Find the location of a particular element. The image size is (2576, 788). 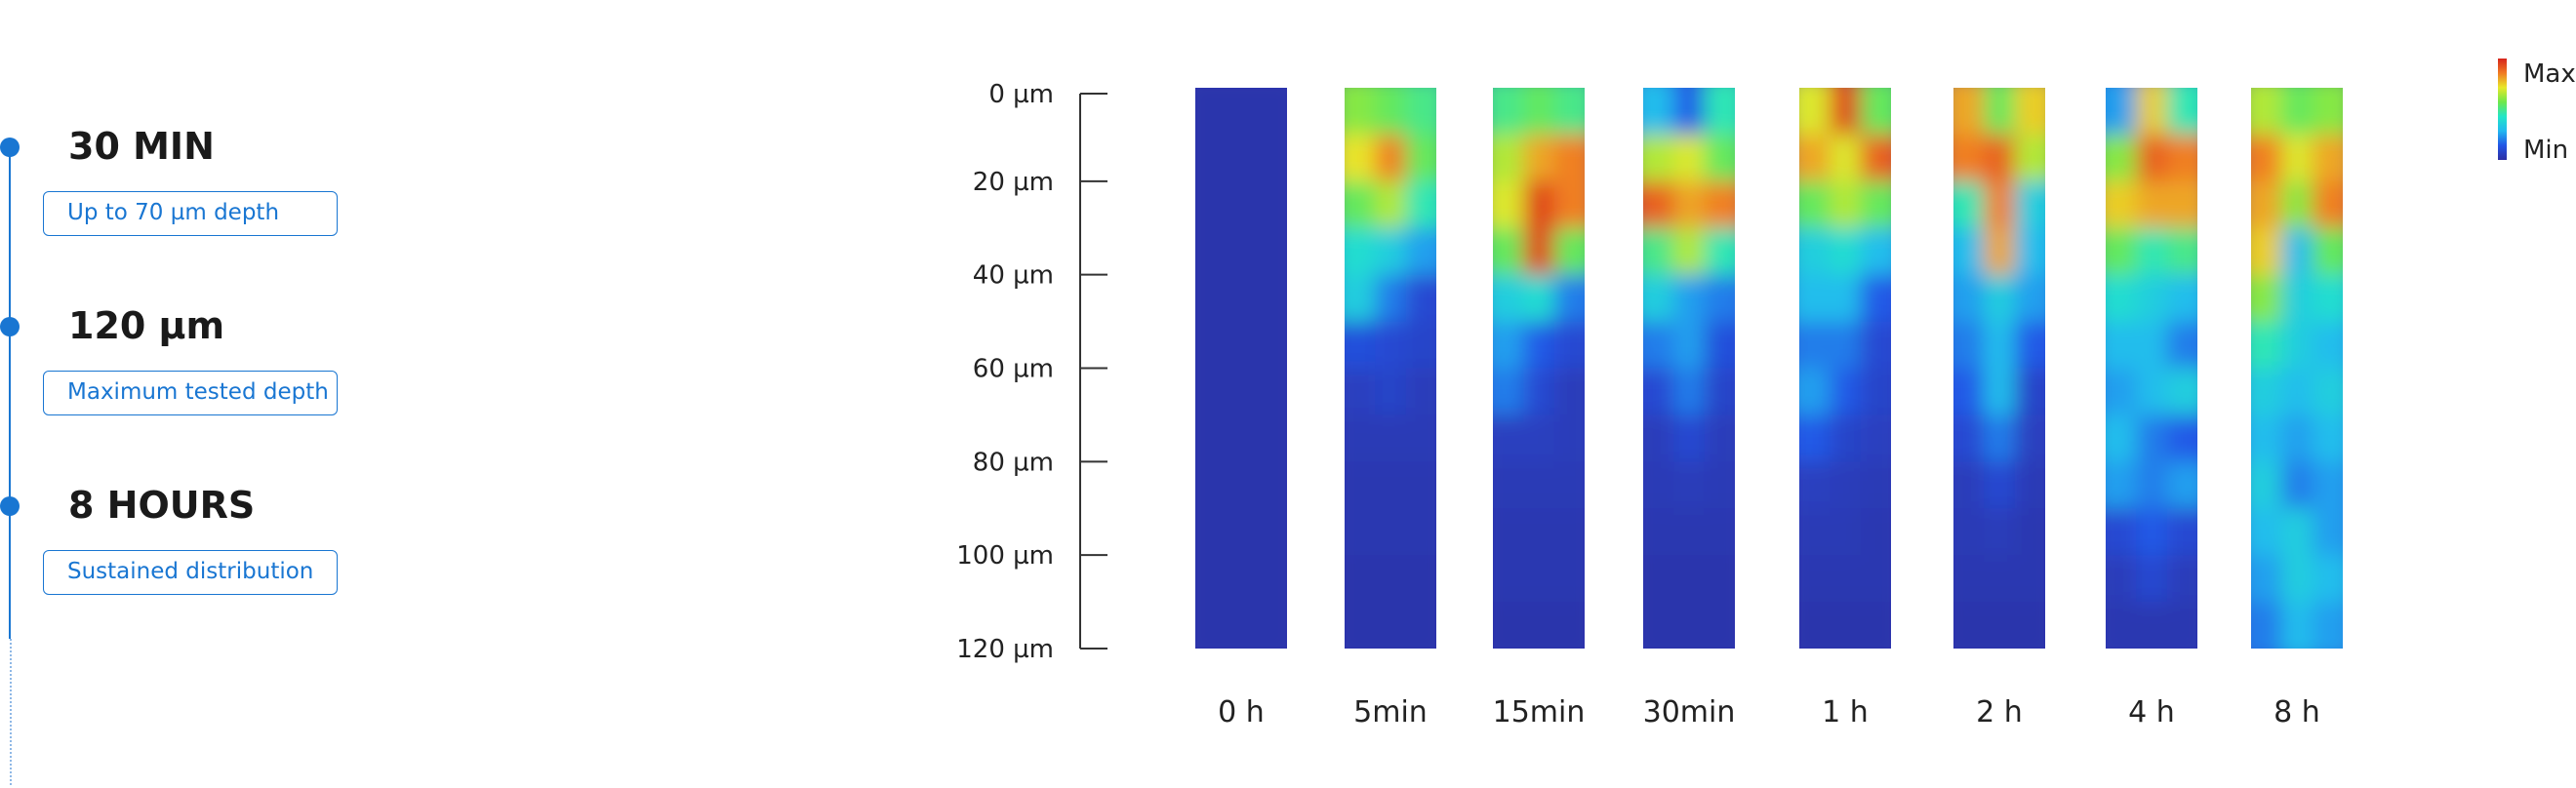

stat-value: 30 MIN is located at coordinates (141, 146).